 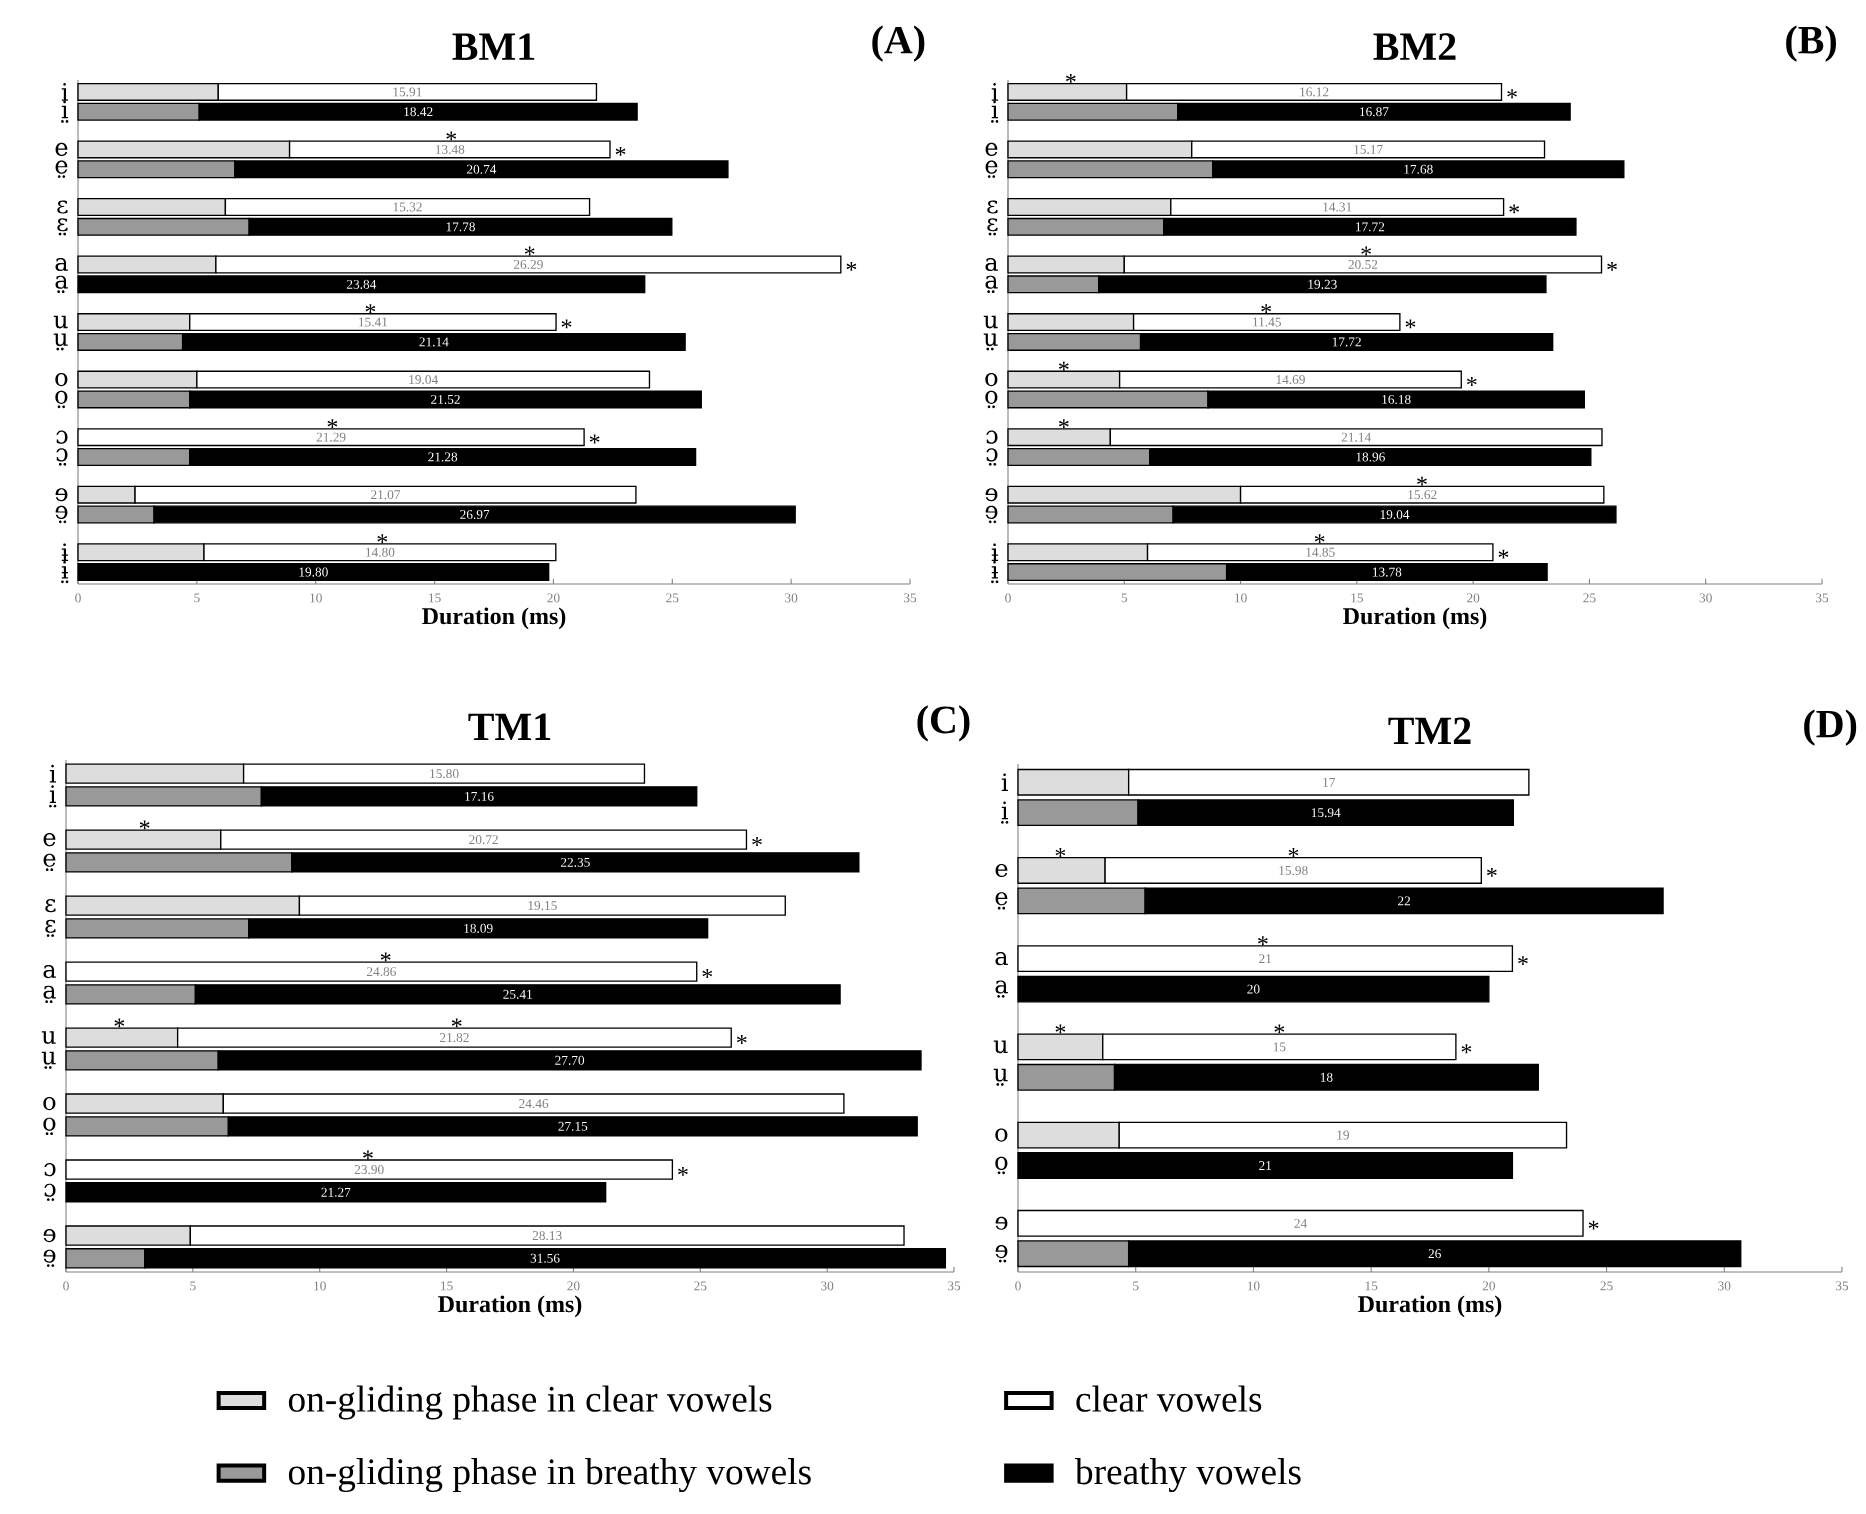 I want to click on legend-label: on-gliding phase in breathy vowels, so click(x=549, y=1475).